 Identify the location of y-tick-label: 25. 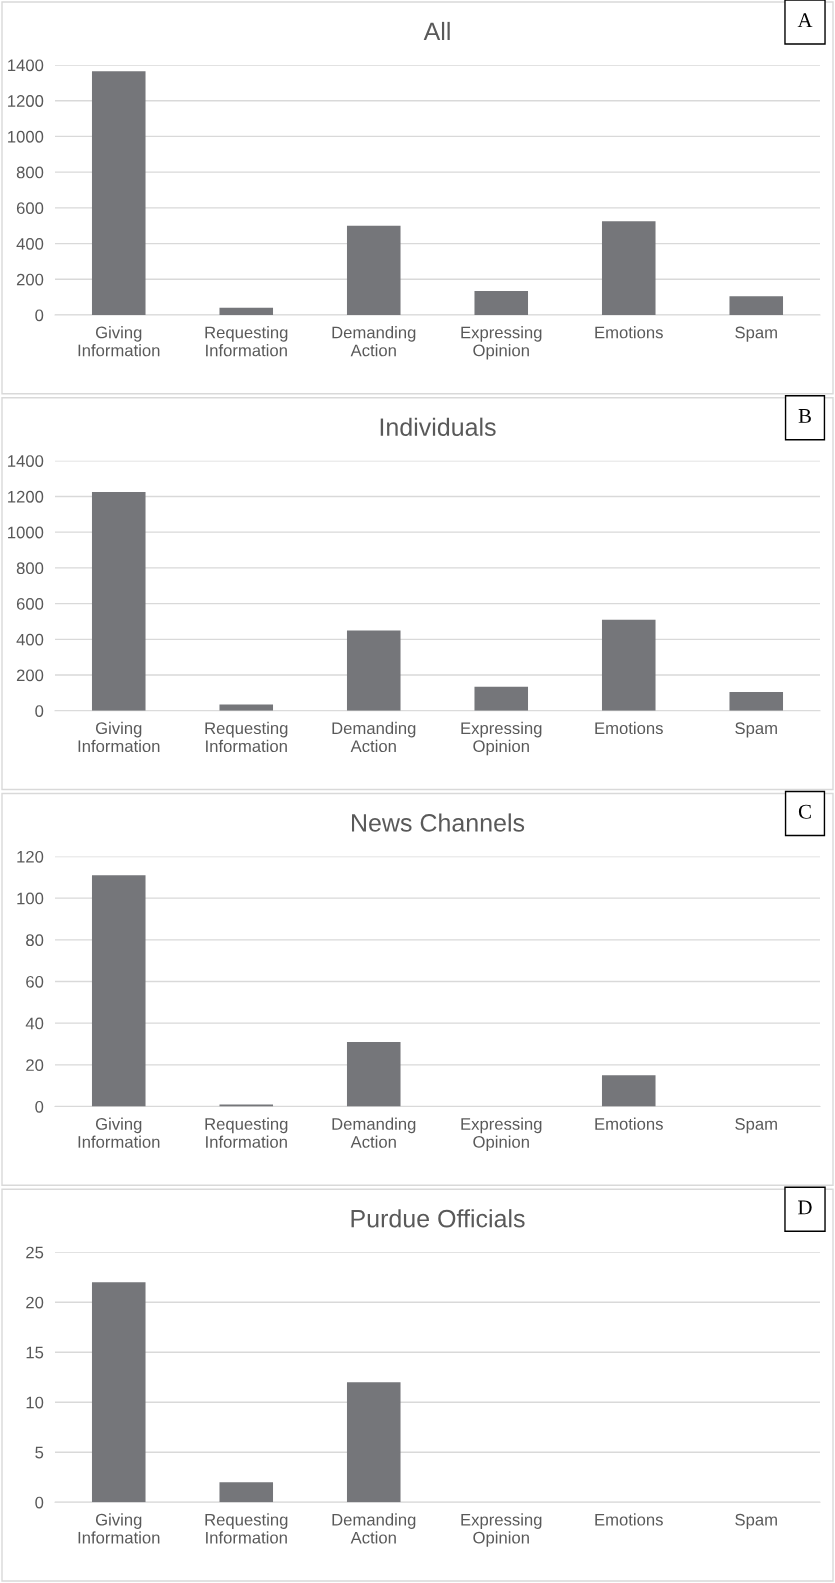
(35, 1252).